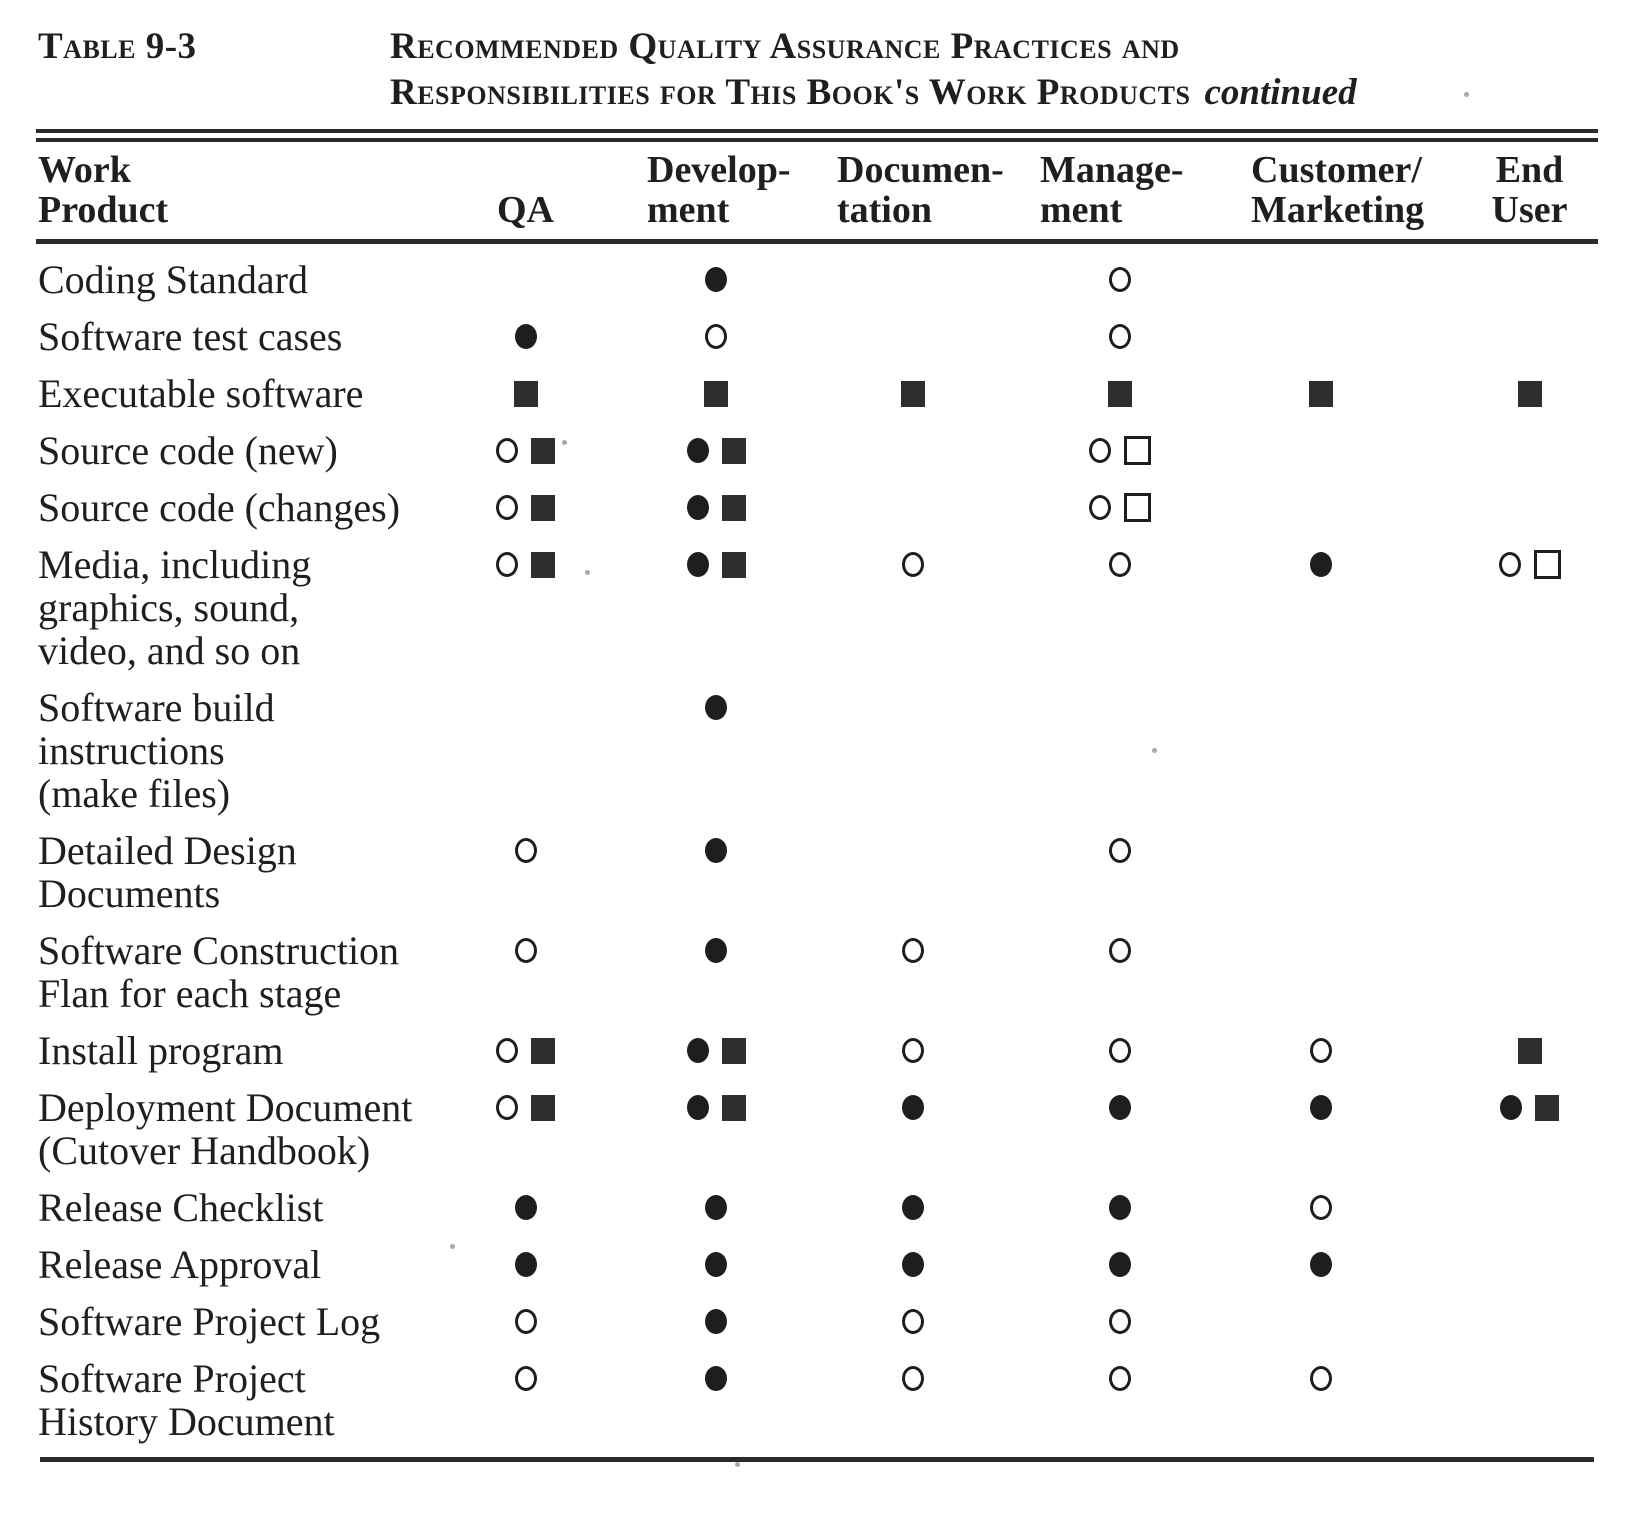 This screenshot has width=1642, height=1538. Describe the element at coordinates (156, 750) in the screenshot. I see `work-product-name: Software build instructions (make files)` at that location.